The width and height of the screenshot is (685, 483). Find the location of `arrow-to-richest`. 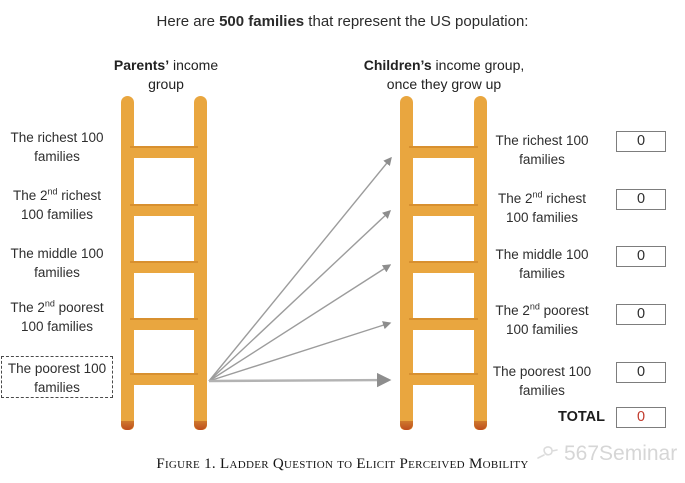

arrow-to-richest is located at coordinates (300, 269).